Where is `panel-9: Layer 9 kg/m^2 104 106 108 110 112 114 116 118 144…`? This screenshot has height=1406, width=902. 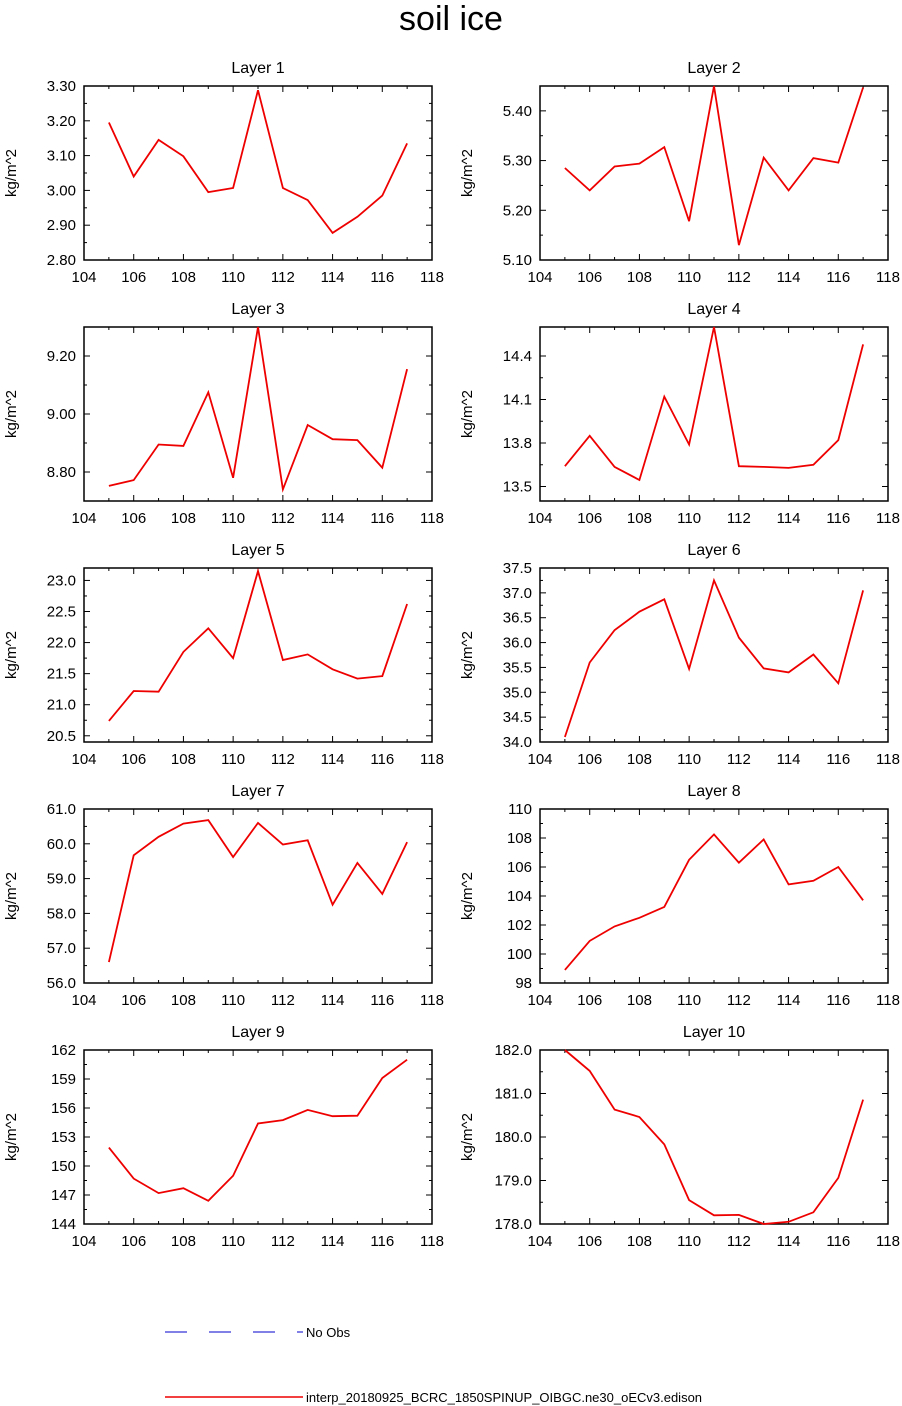 panel-9: Layer 9 kg/m^2 104 106 108 110 112 114 116 118 144… is located at coordinates (223, 1137).